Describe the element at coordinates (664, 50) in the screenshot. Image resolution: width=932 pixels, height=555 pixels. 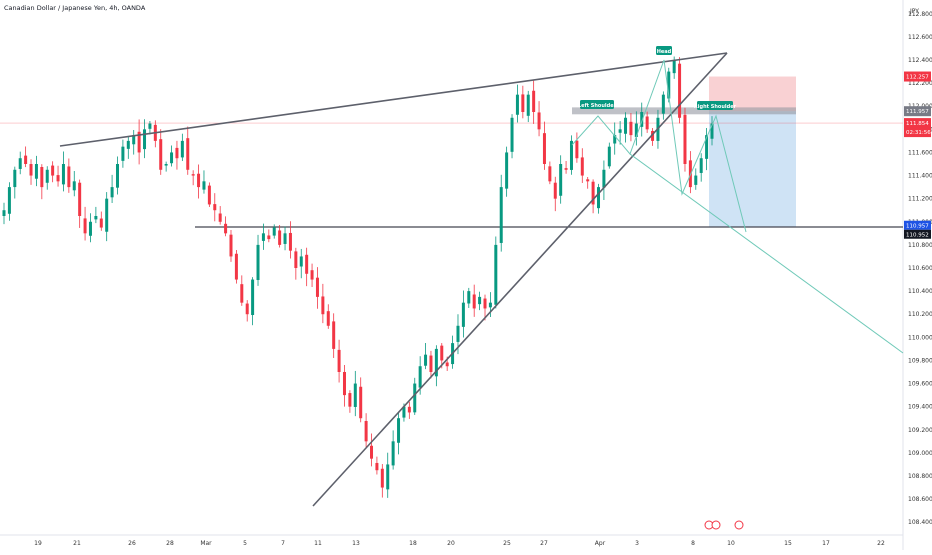
I see `head-label-bg` at that location.